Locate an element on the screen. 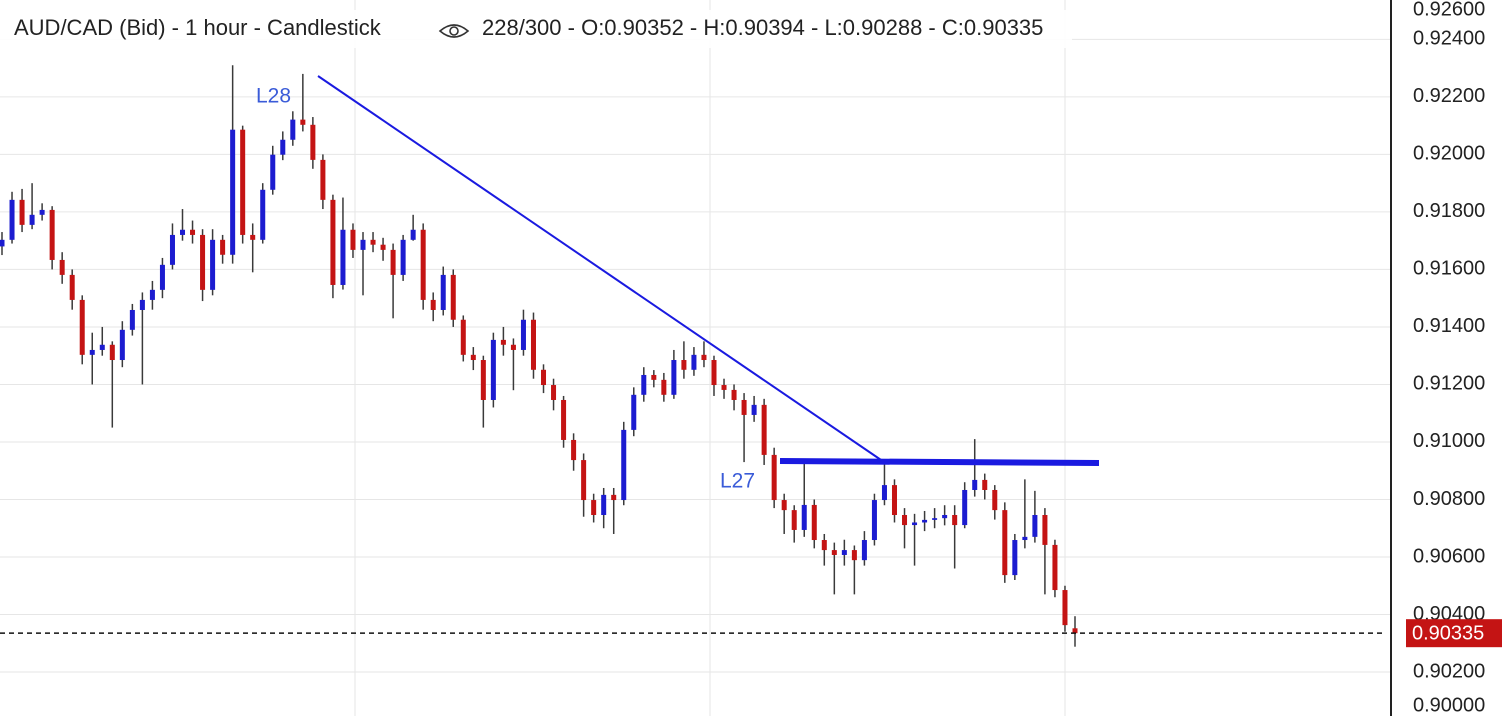 This screenshot has width=1504, height=716. y-tick-label: 0.90800 is located at coordinates (1449, 499).